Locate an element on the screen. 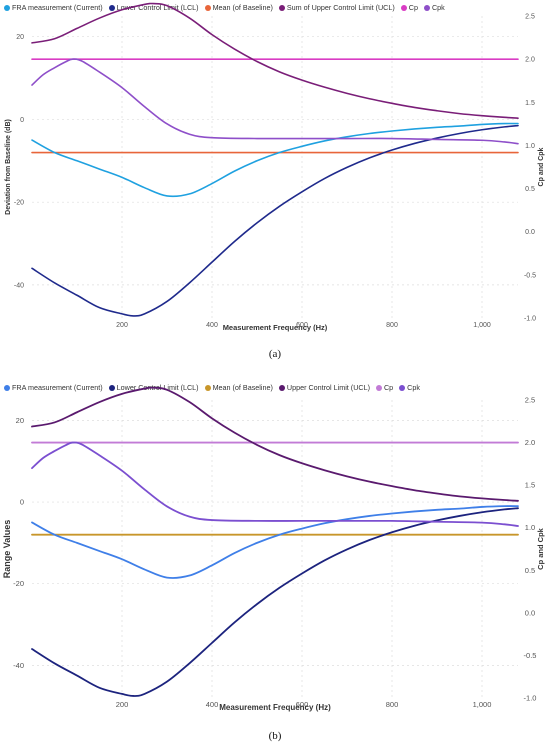 Image resolution: width=550 pixels, height=753 pixels. y-axis-title: Range Values is located at coordinates (7, 549).